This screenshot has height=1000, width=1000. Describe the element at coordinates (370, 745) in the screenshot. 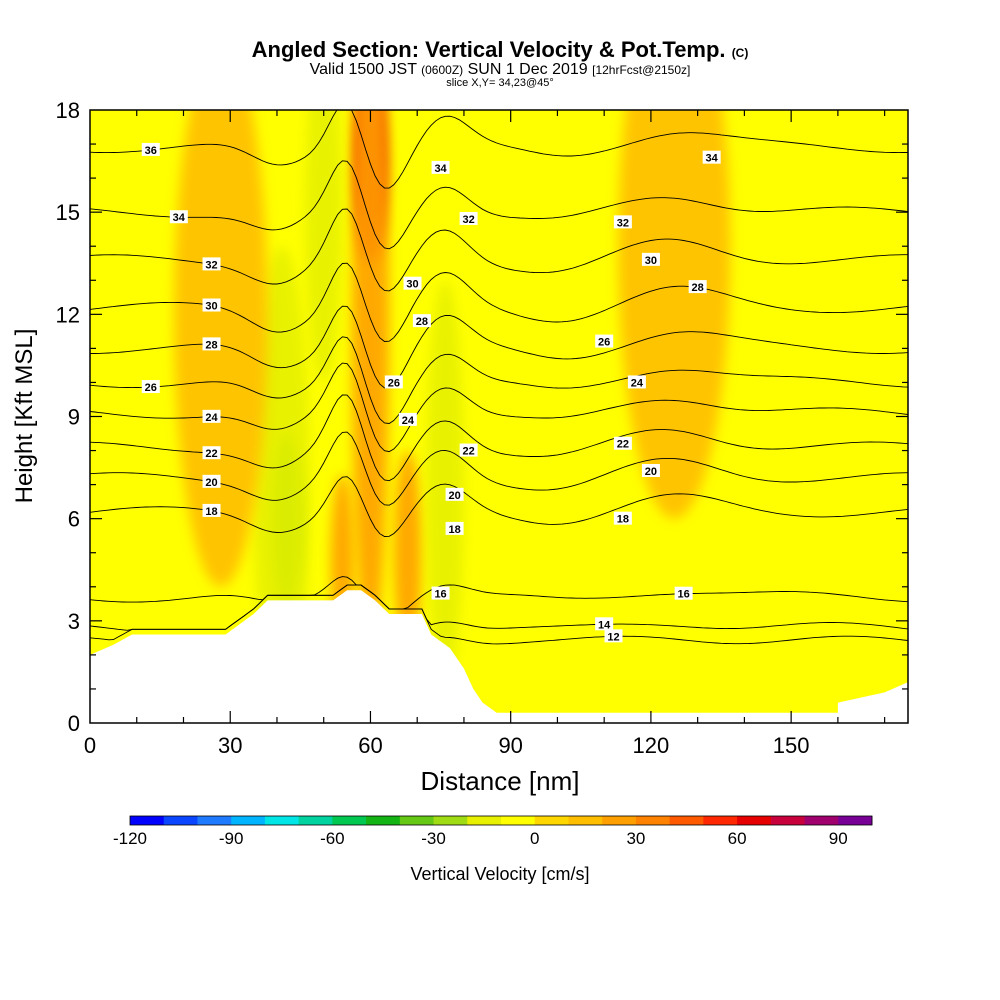

I see `x-tick-label: 60` at that location.